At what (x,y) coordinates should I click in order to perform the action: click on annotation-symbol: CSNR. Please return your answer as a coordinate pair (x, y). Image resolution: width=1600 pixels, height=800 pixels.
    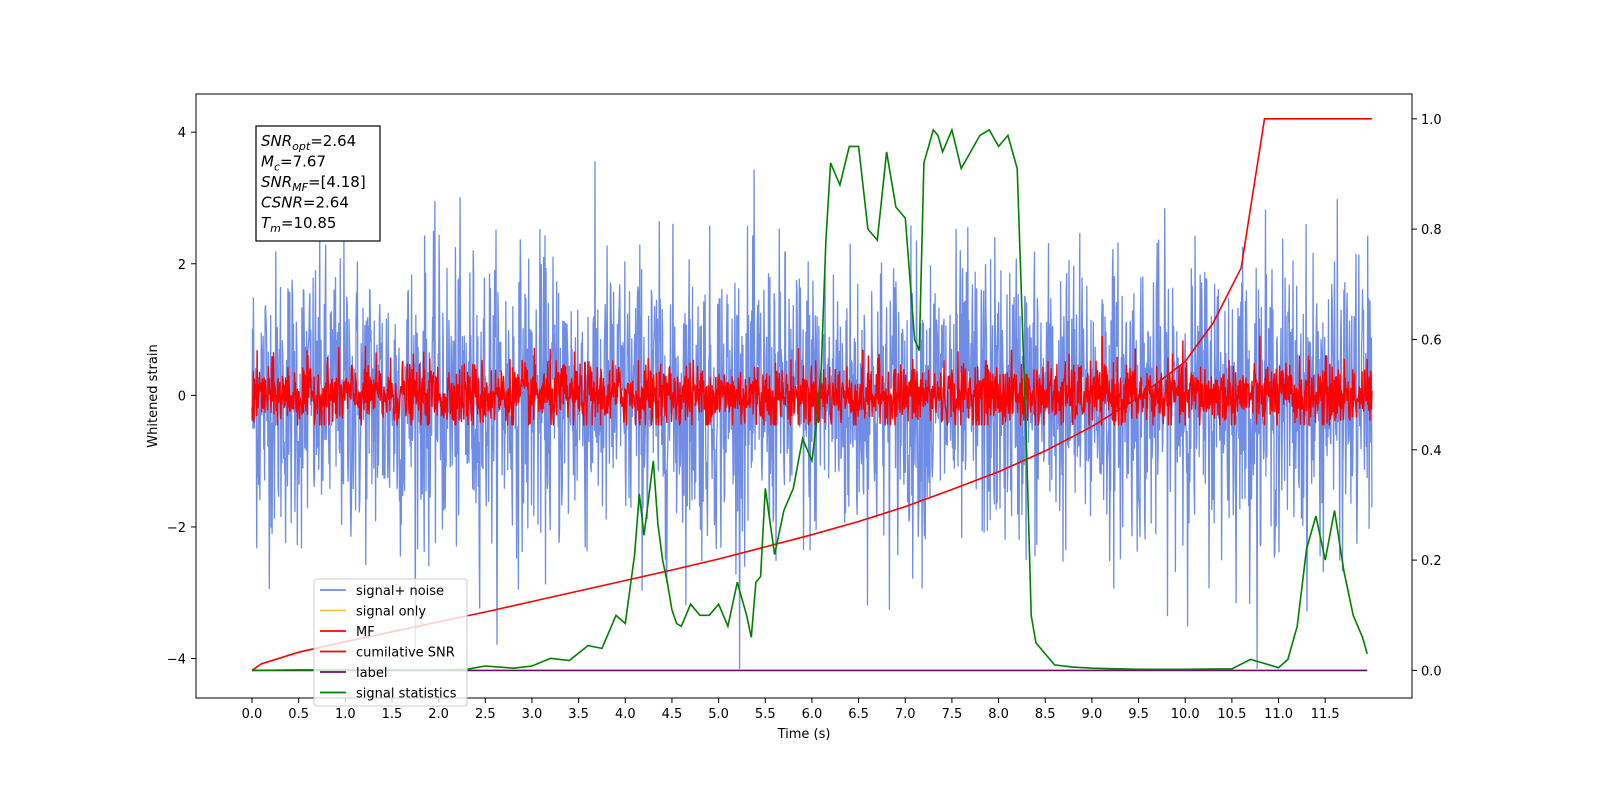
    Looking at the image, I should click on (282, 203).